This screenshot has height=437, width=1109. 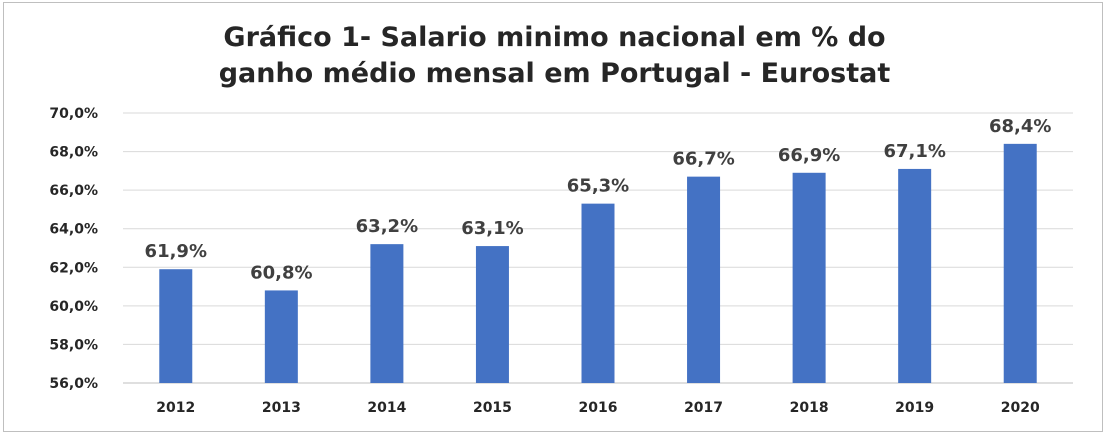 What do you see at coordinates (281, 272) in the screenshot?
I see `data-label-2013: 60,8%` at bounding box center [281, 272].